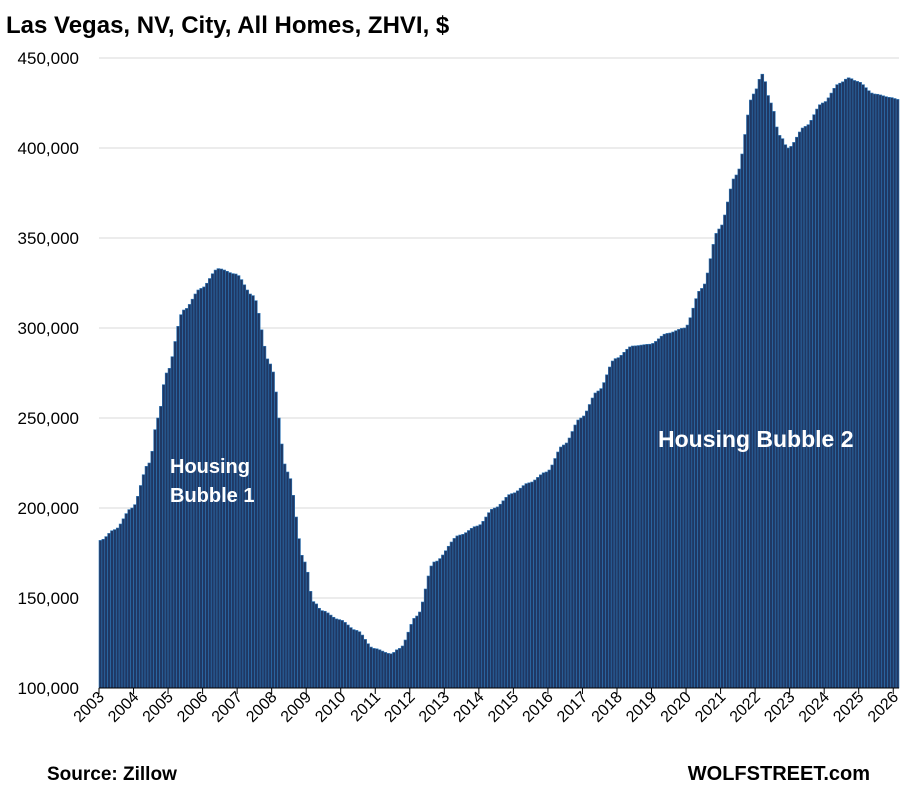 Image resolution: width=905 pixels, height=788 pixels. What do you see at coordinates (848, 707) in the screenshot?
I see `x-tick-label: 2025` at bounding box center [848, 707].